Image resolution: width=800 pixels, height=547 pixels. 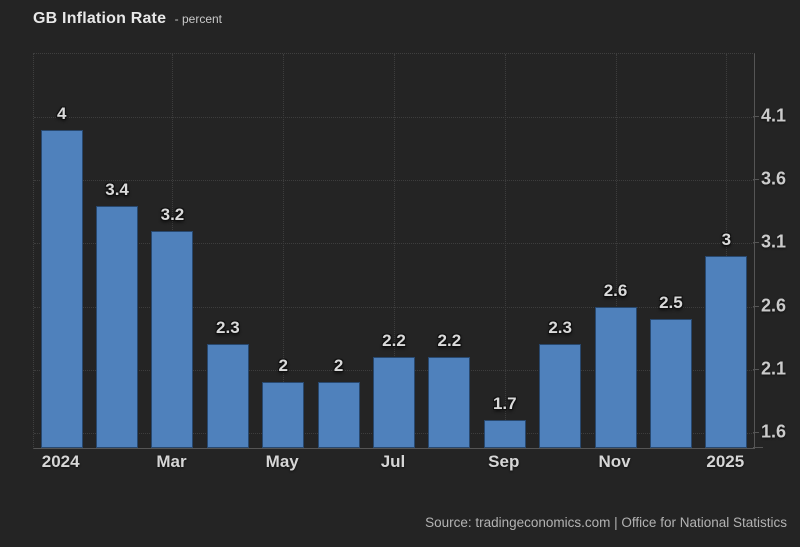 I want to click on bar-feb, so click(x=117, y=326).